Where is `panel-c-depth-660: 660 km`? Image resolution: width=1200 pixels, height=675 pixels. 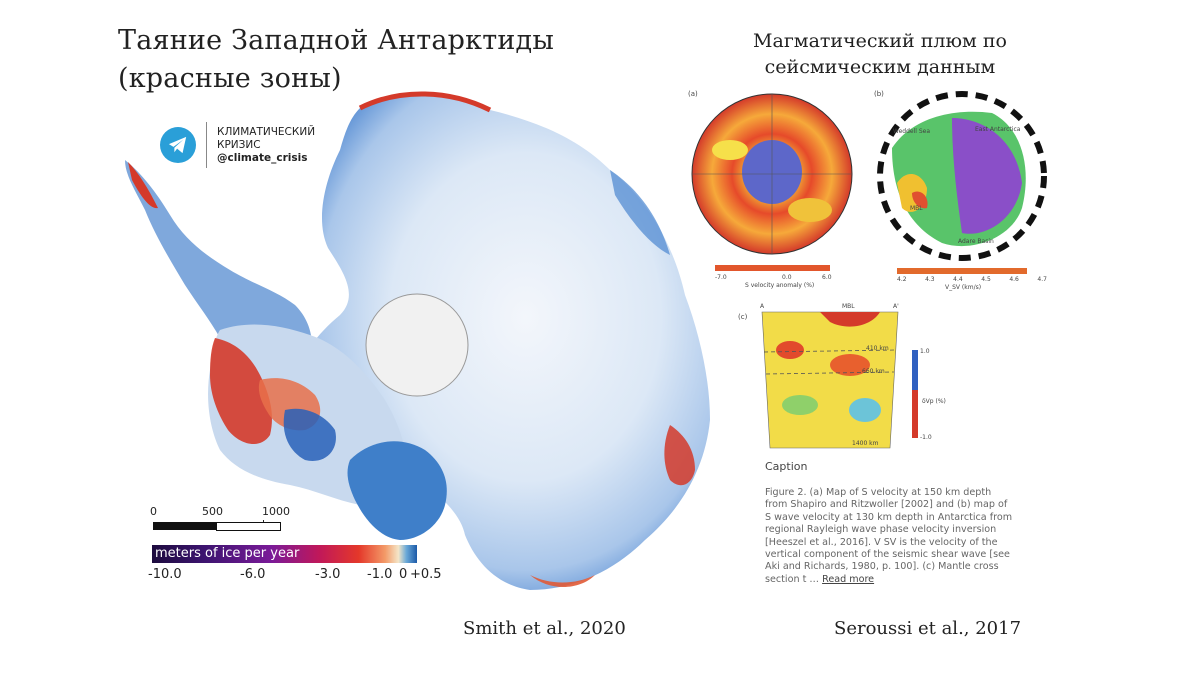
panel-c-depth-660: 660 km is located at coordinates (873, 371).